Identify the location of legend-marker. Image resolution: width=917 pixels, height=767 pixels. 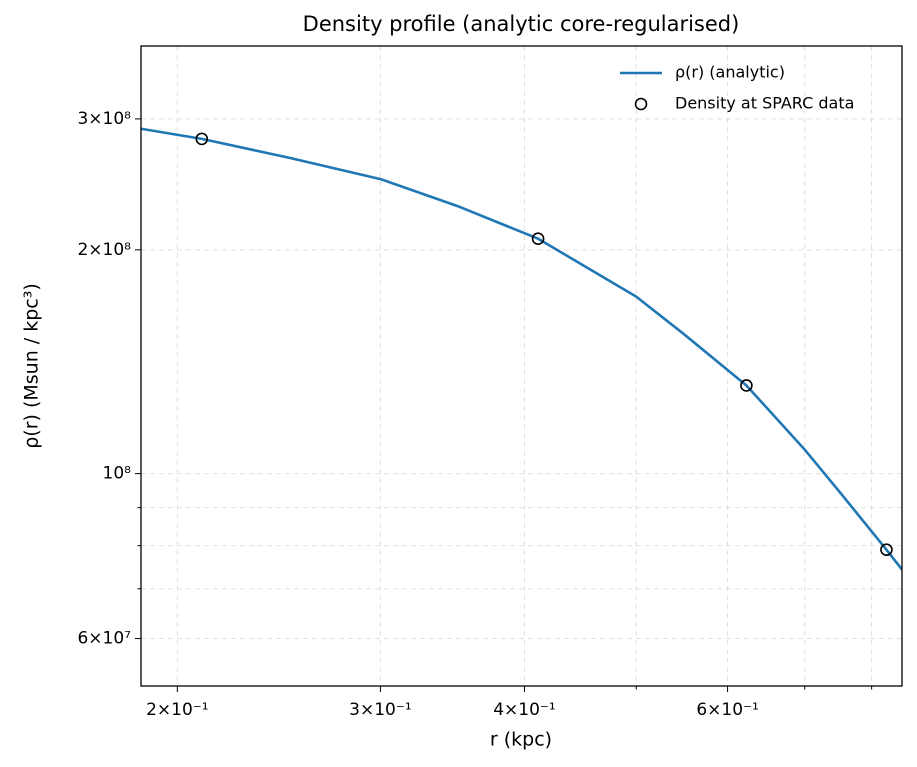
(641, 104).